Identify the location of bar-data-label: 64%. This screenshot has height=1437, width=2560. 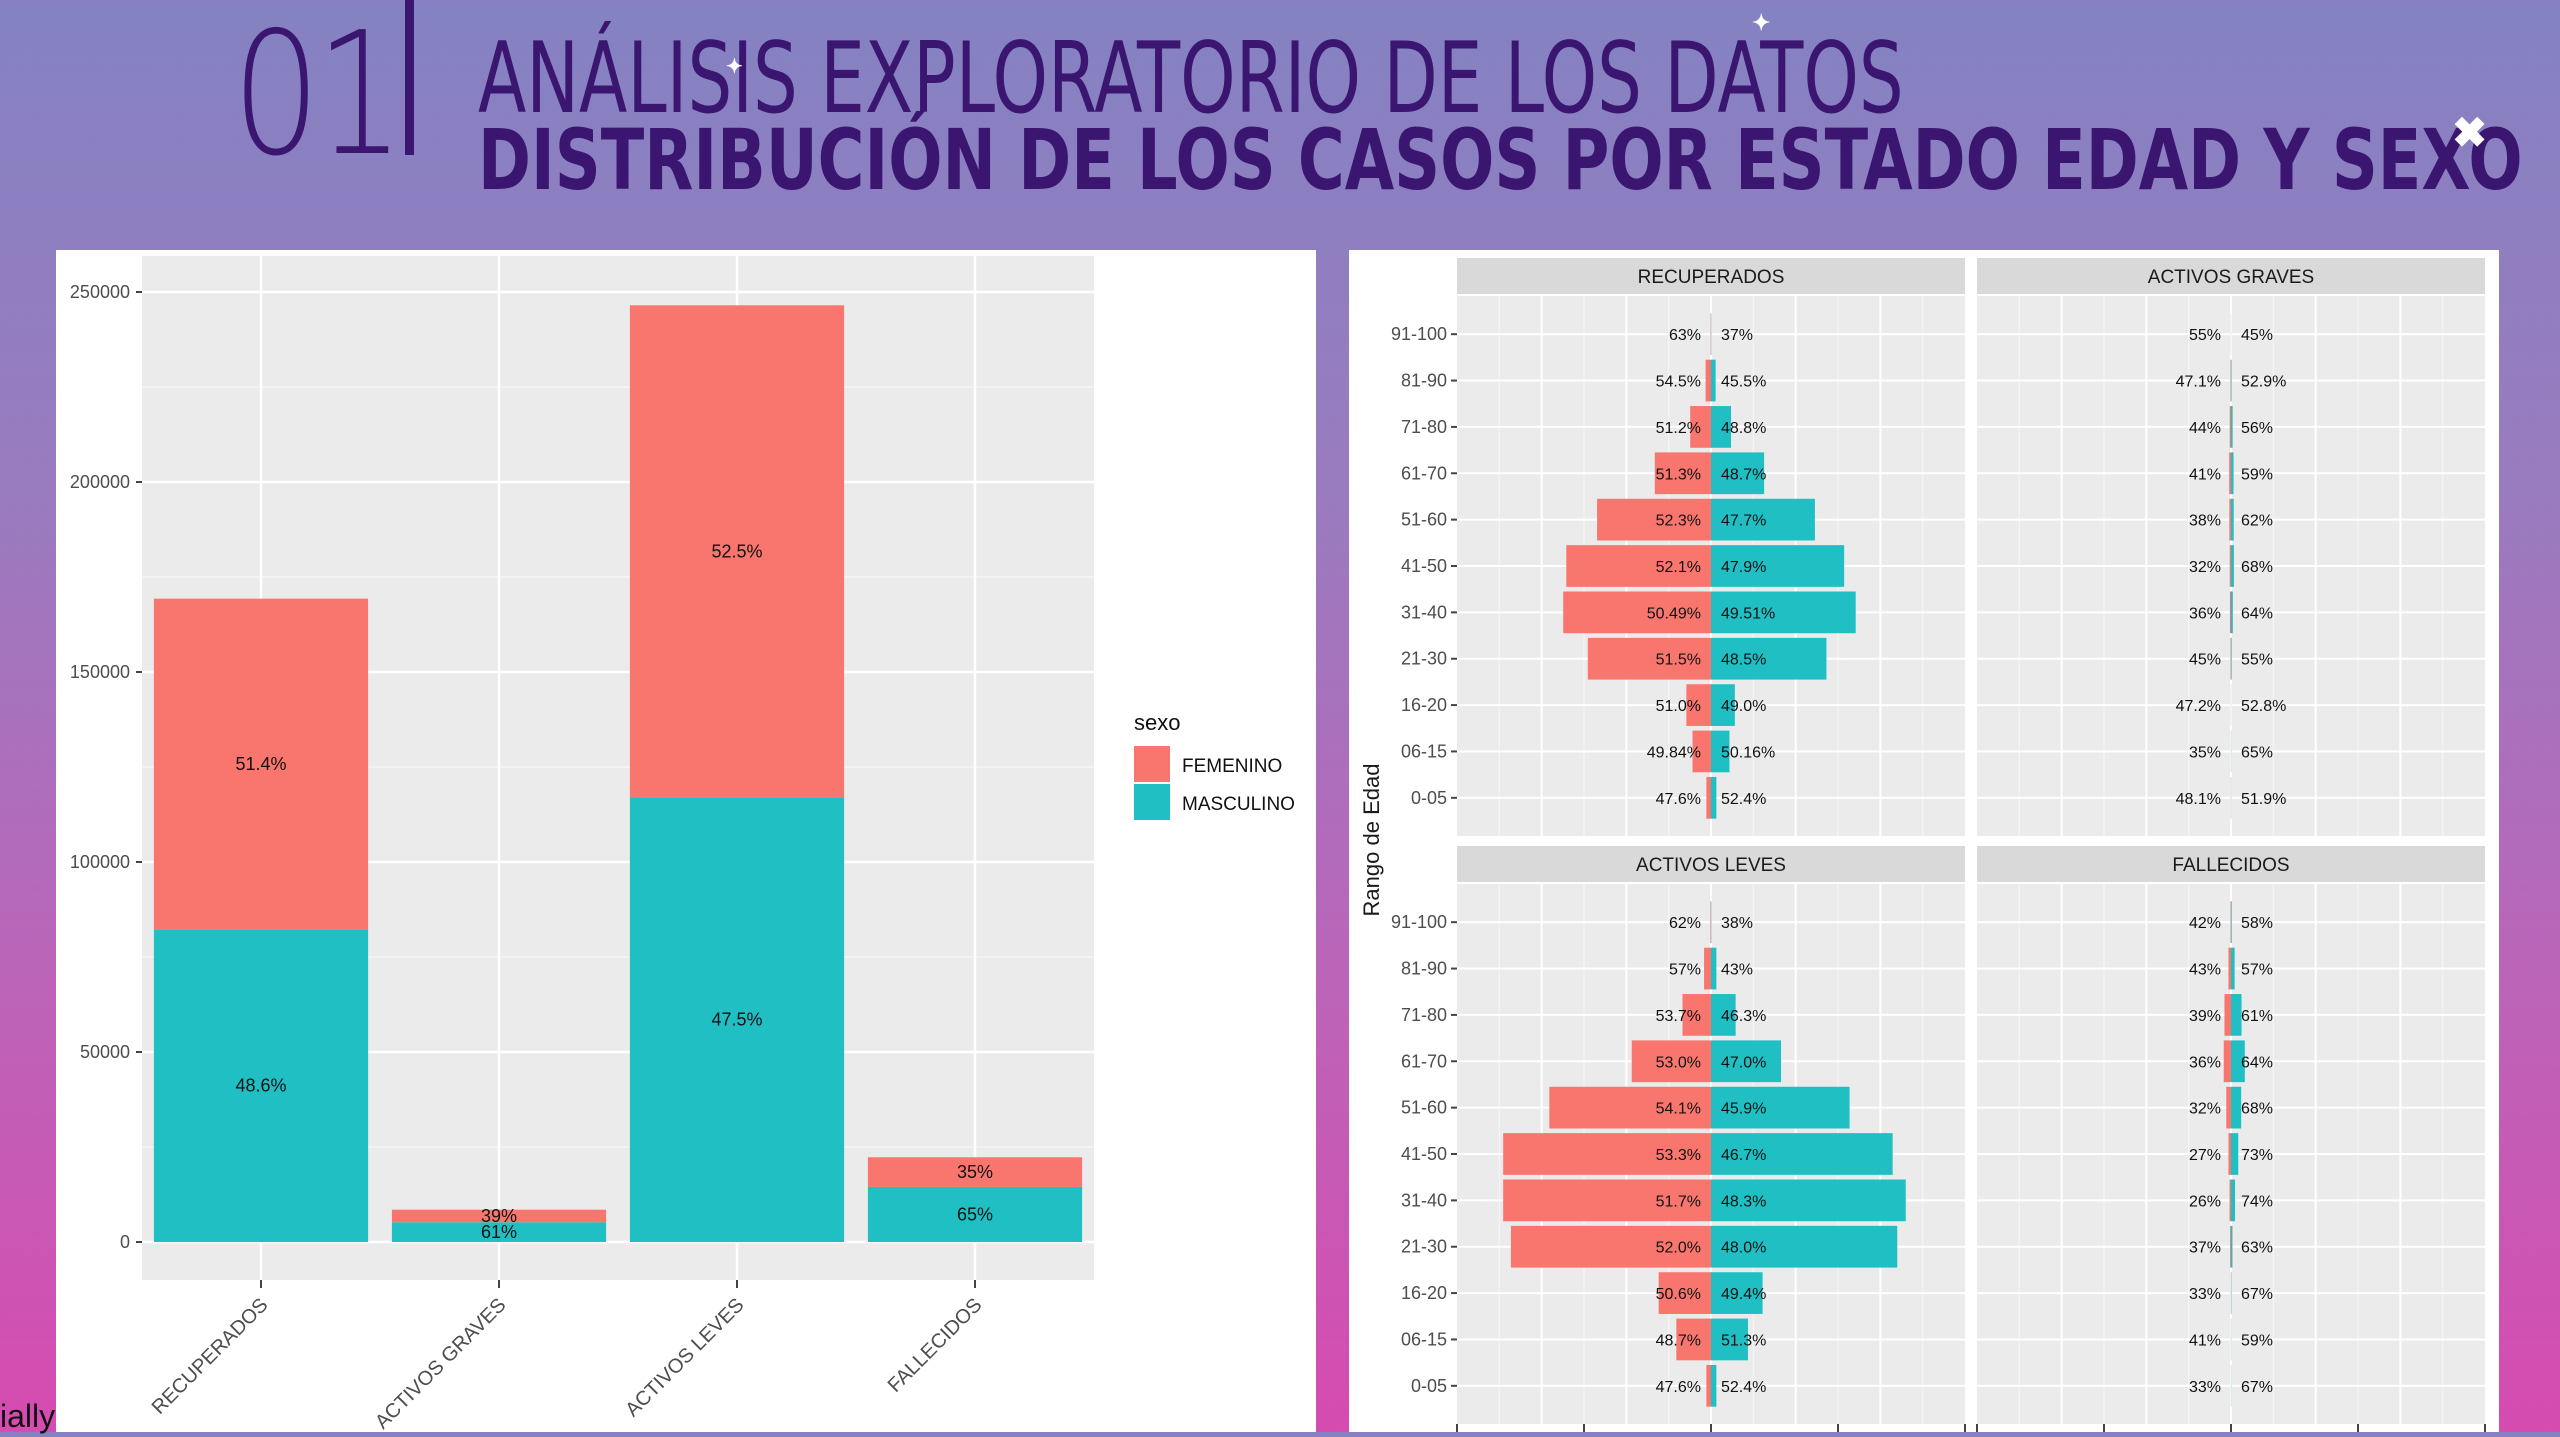
(2257, 1062).